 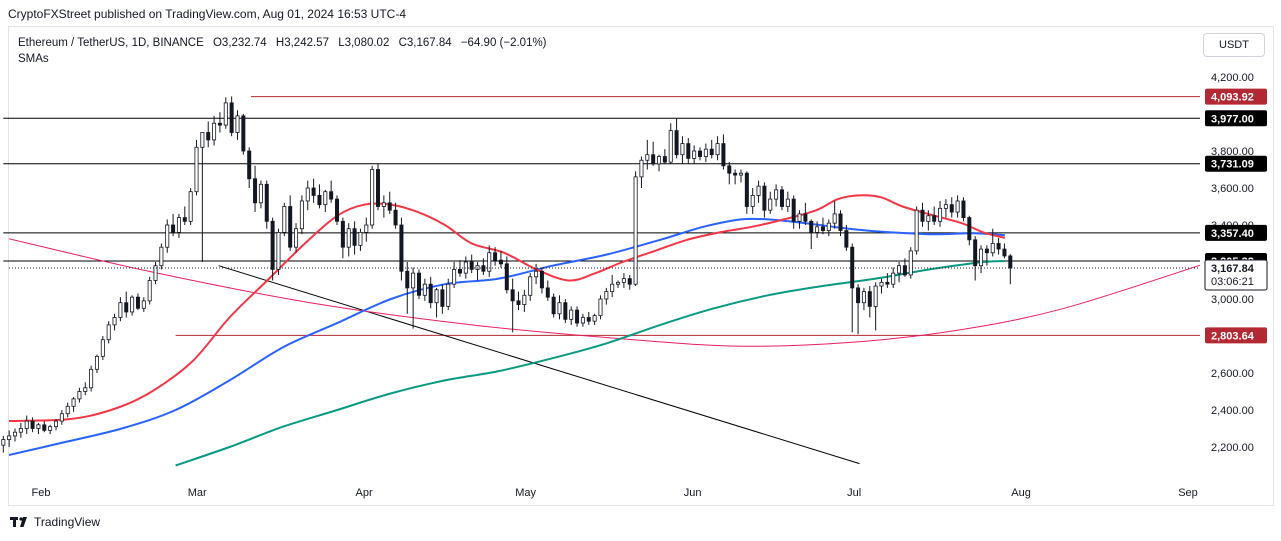 I want to click on ohlc-high: H3,242.57, so click(x=302, y=43).